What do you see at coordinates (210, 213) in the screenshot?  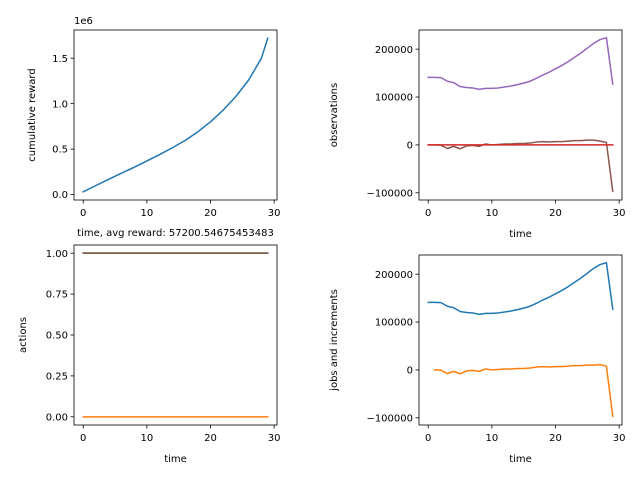 I see `chart-1-x-tick-label: 20` at bounding box center [210, 213].